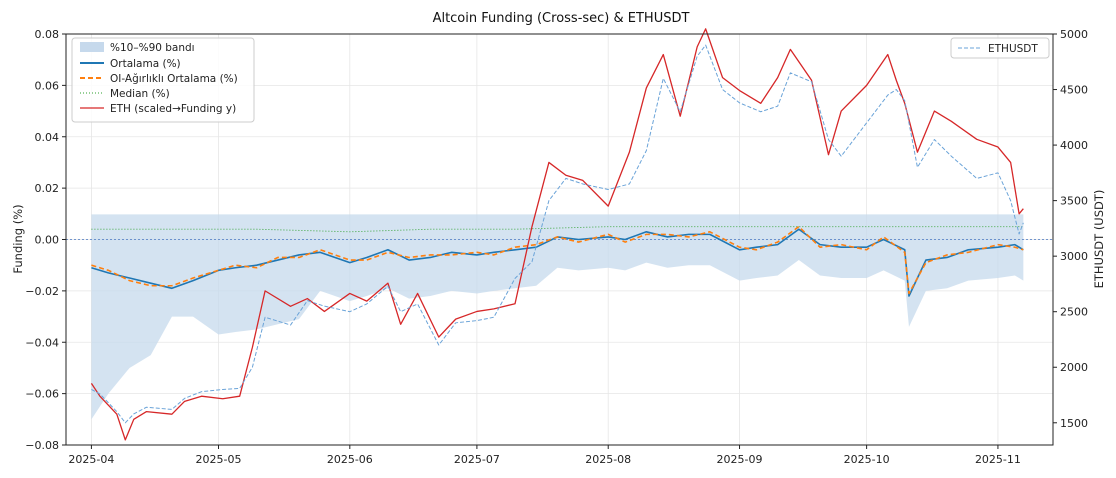 This screenshot has width=1116, height=478. I want to click on y-tick-label: 0.08, so click(47, 34).